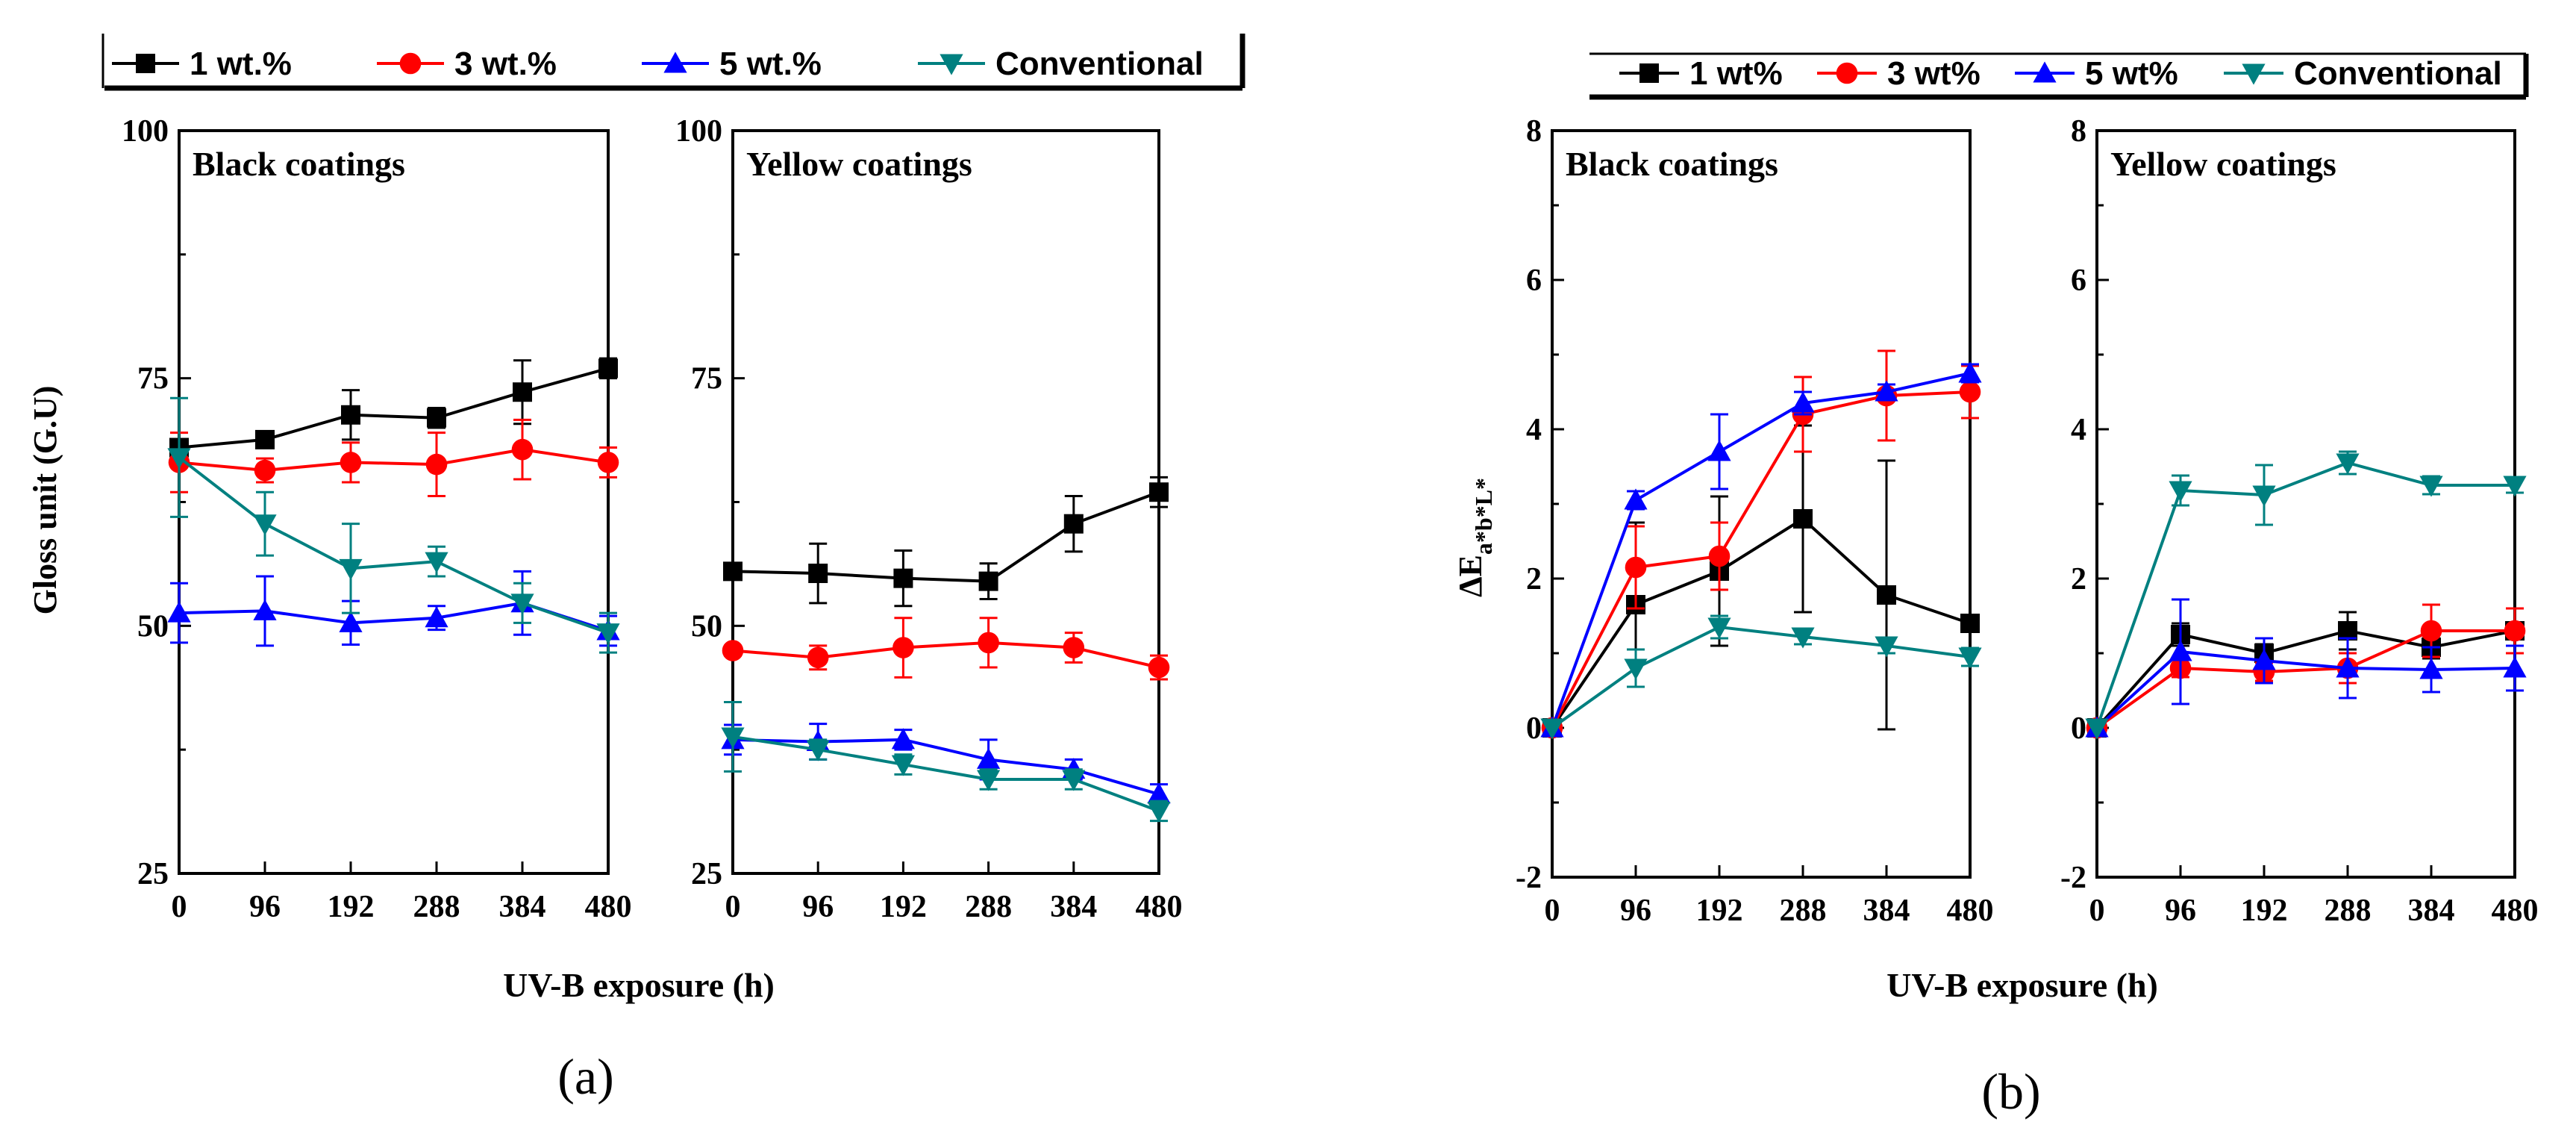 The image size is (2576, 1128). What do you see at coordinates (393, 458) in the screenshot?
I see `series-3-wt-` at bounding box center [393, 458].